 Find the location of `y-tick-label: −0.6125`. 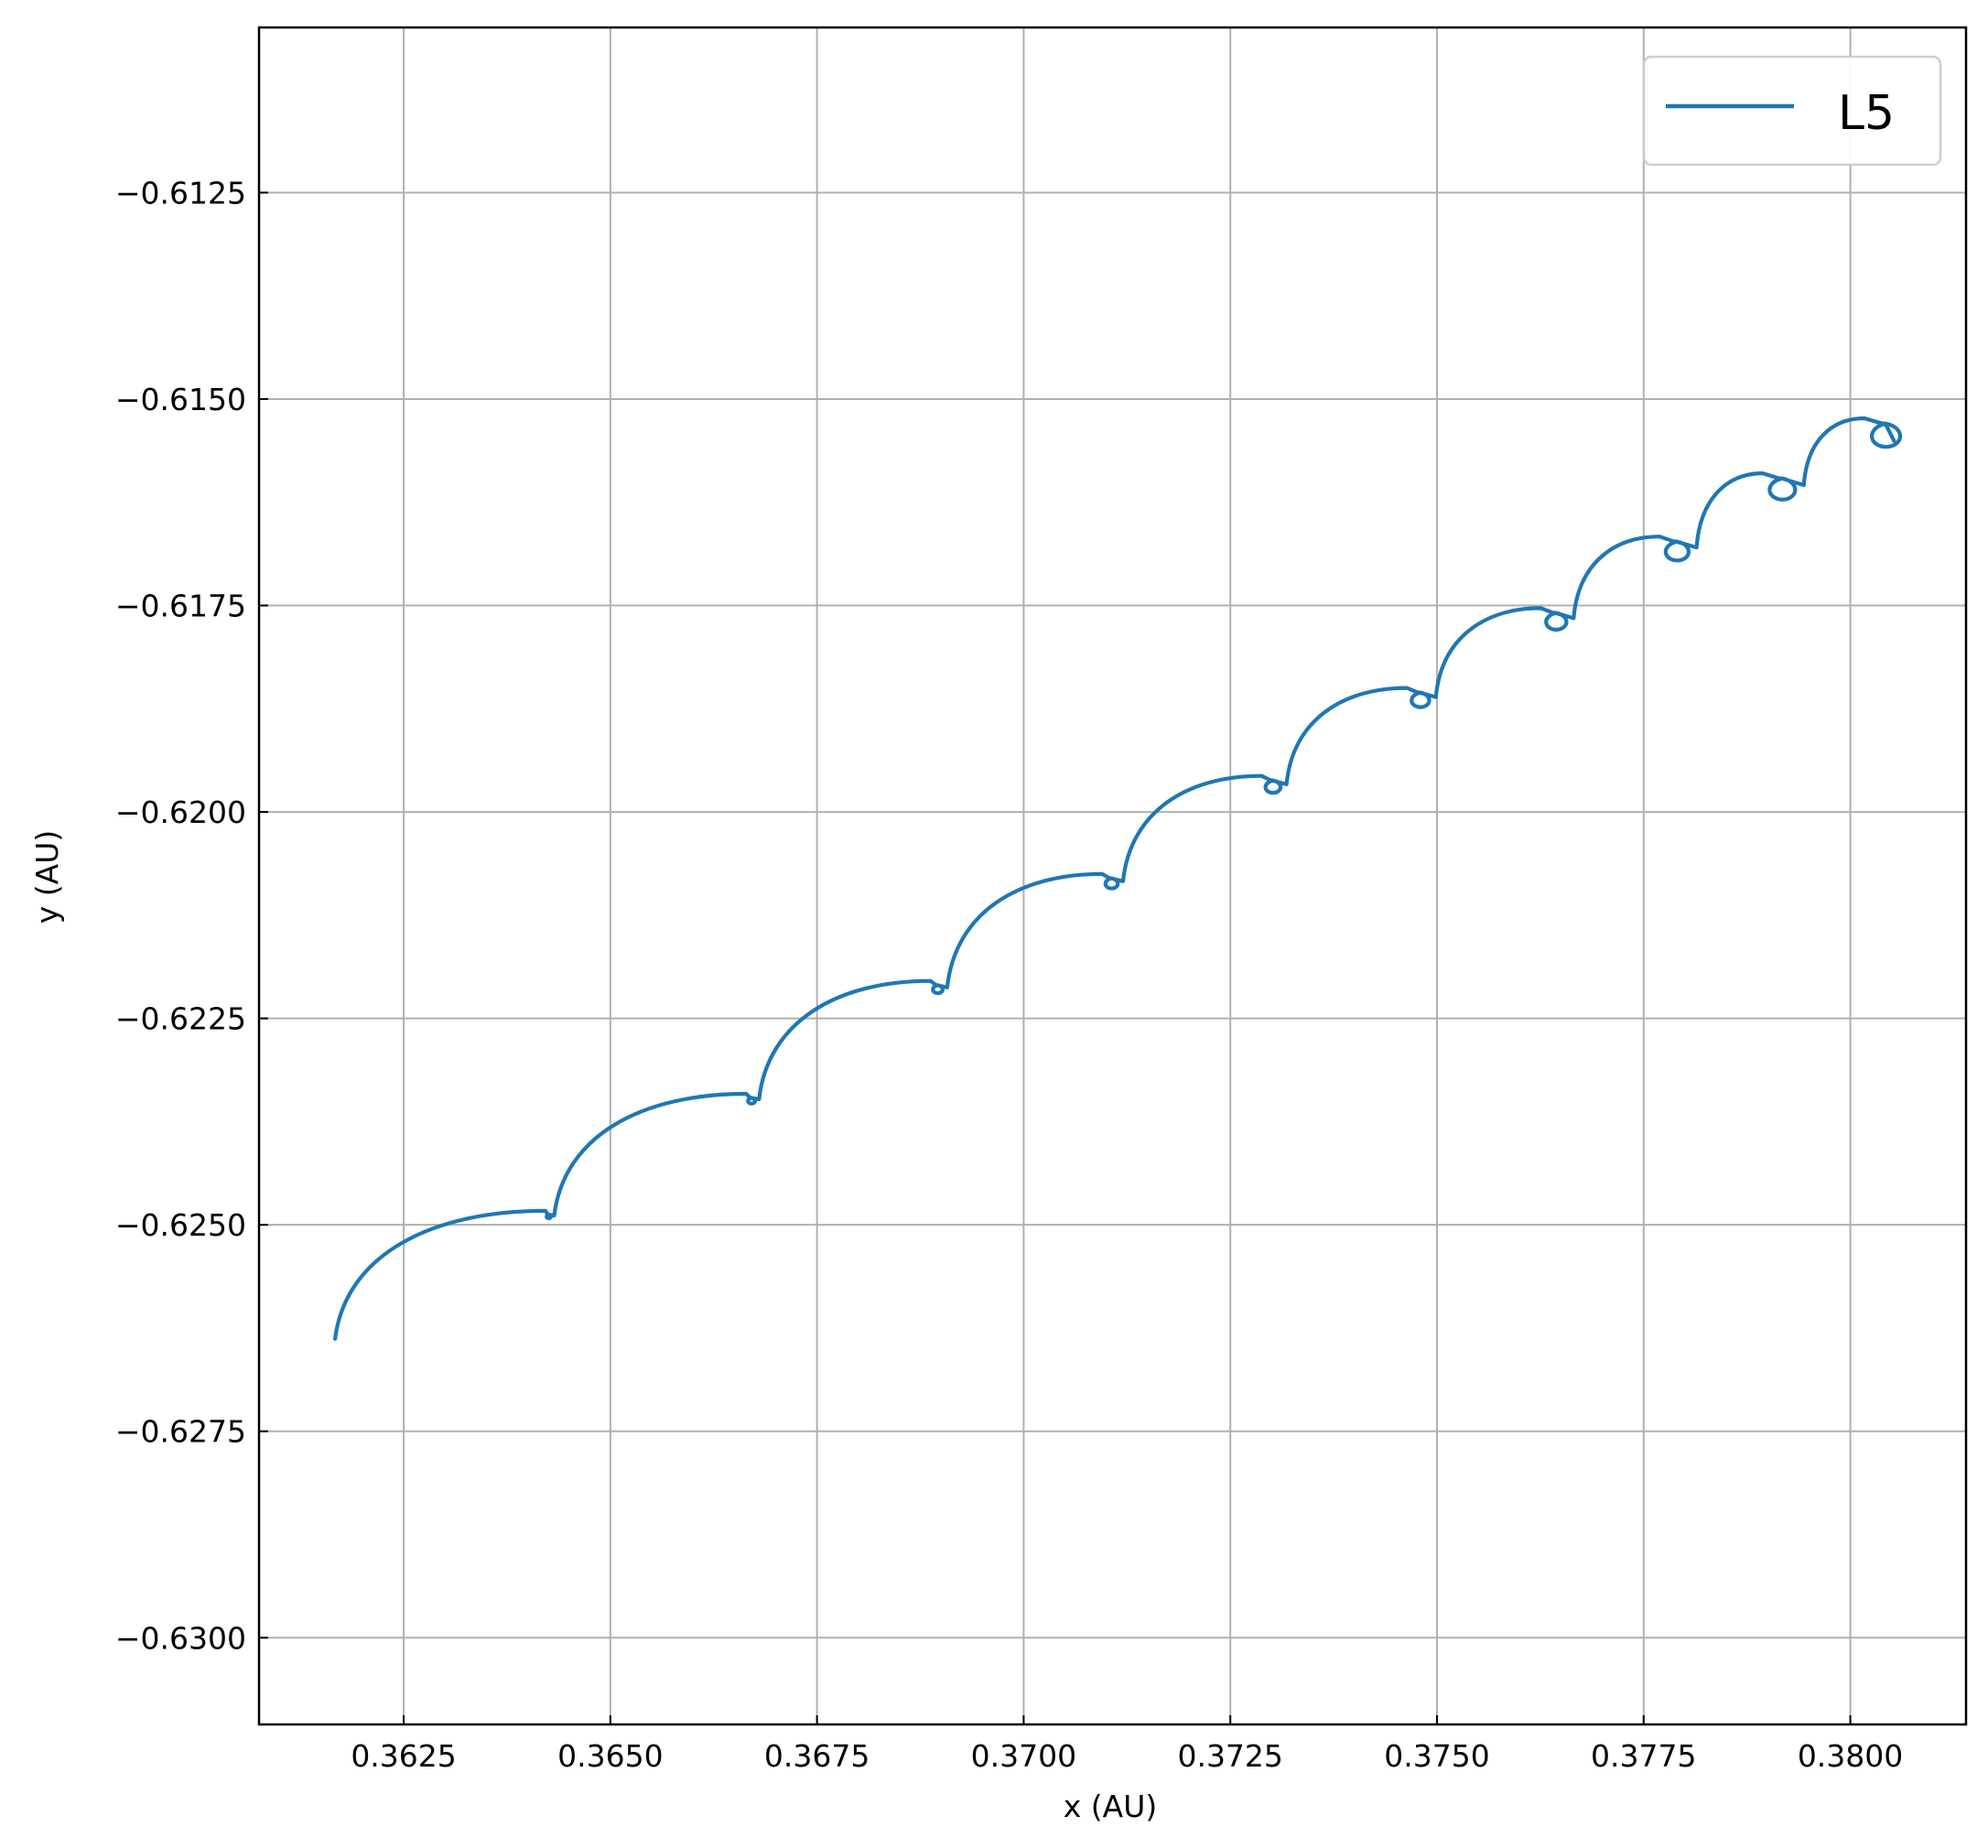

y-tick-label: −0.6125 is located at coordinates (180, 193).